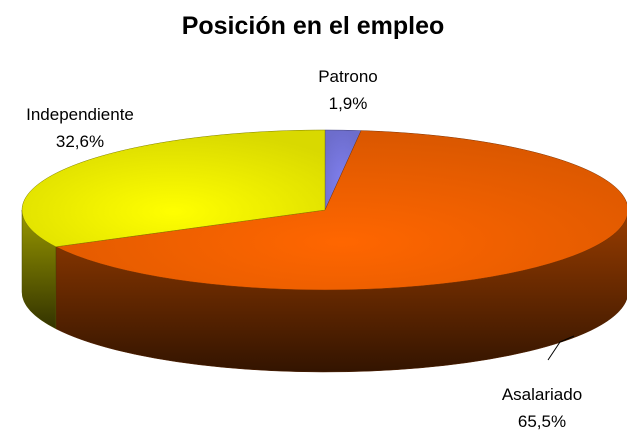 The image size is (627, 434). Describe the element at coordinates (348, 76) in the screenshot. I see `slice-label: Patrono` at that location.